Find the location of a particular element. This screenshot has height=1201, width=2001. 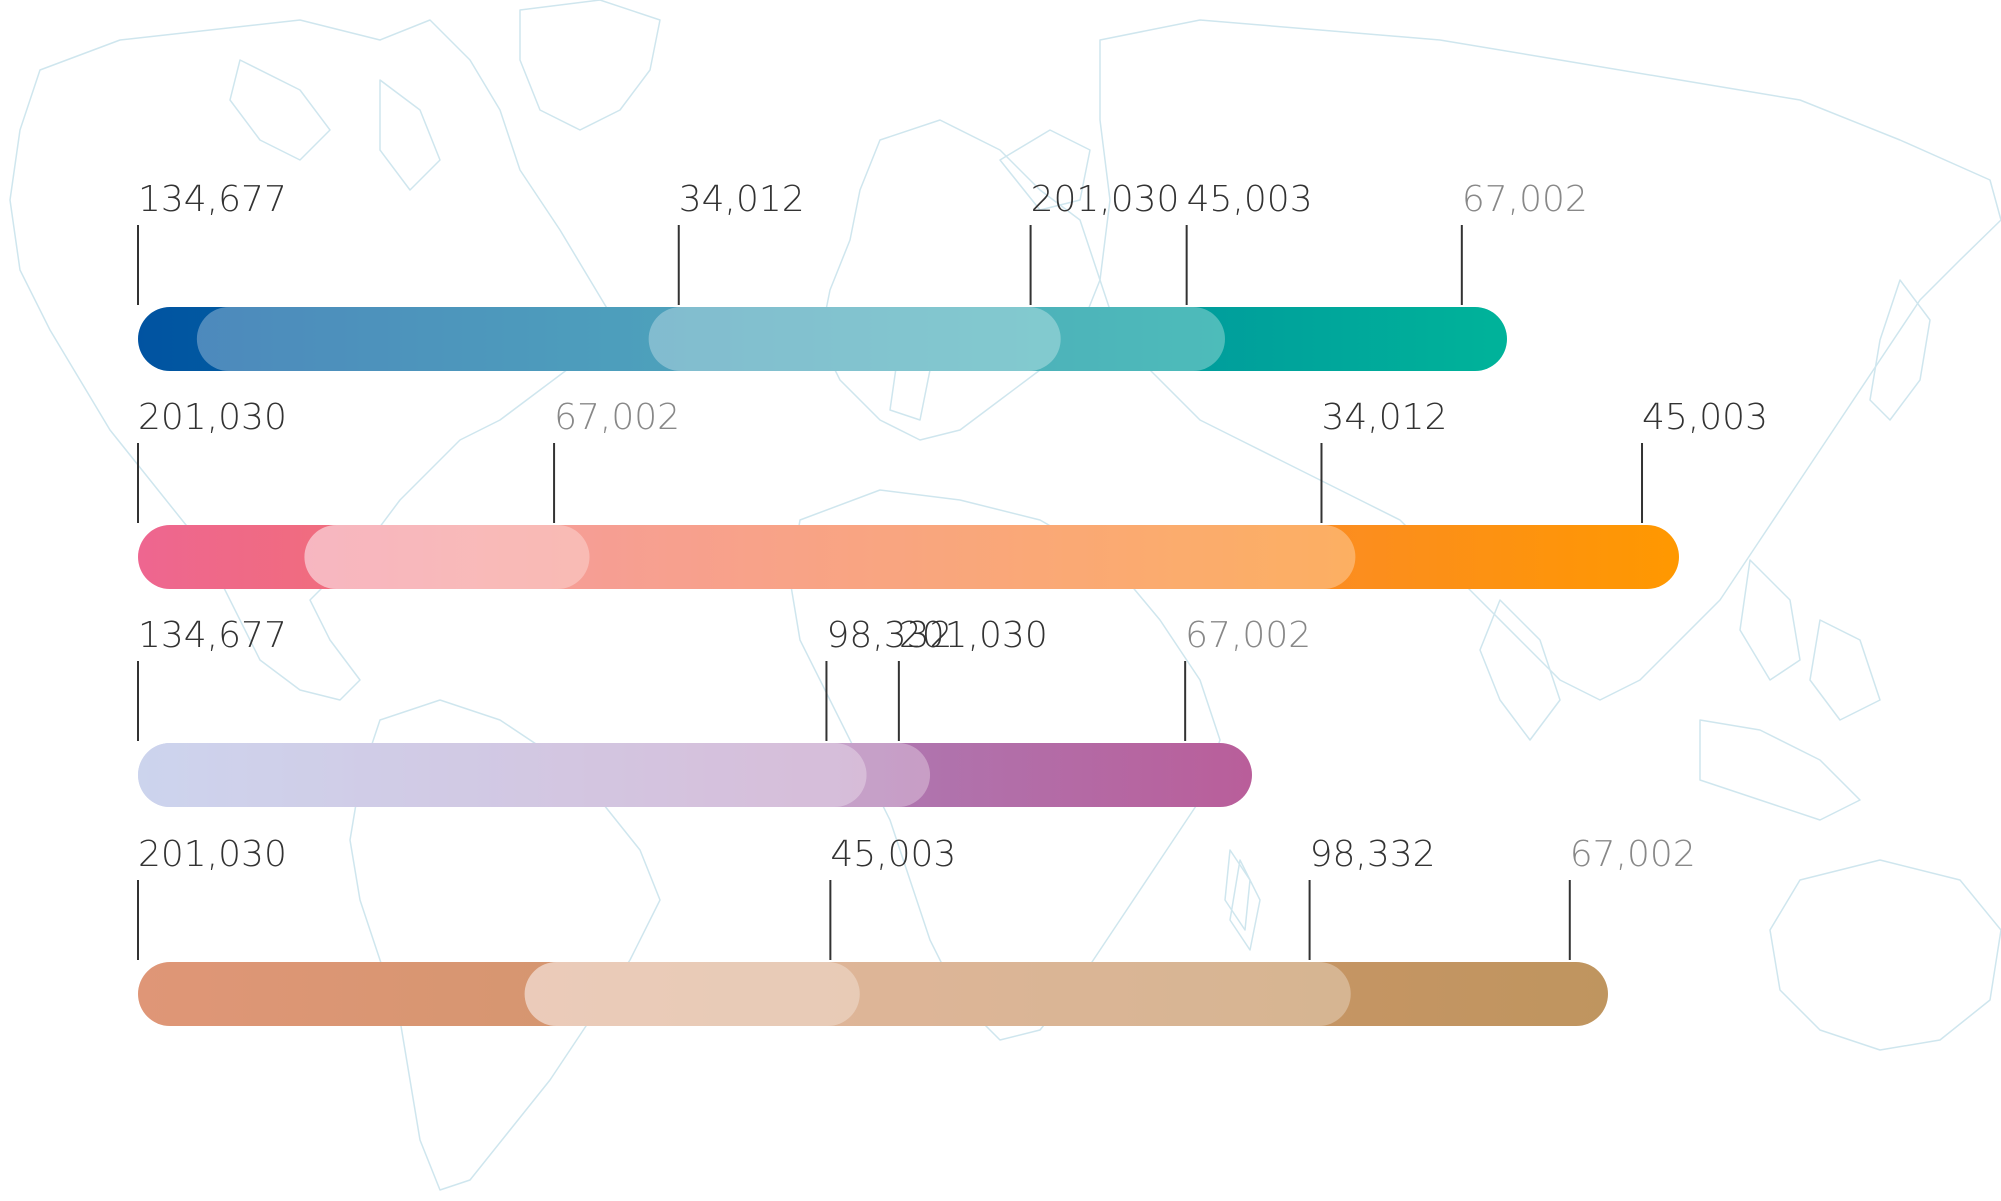

marker-label-1-3: 201,030 is located at coordinates (1105, 199).